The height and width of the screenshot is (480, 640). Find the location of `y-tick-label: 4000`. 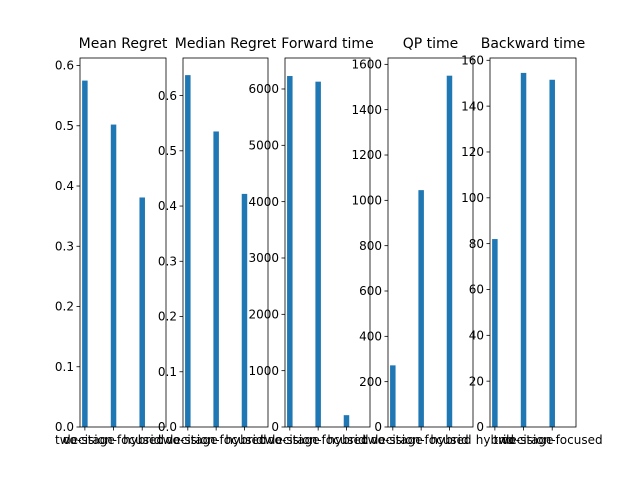

y-tick-label: 4000 is located at coordinates (263, 202).